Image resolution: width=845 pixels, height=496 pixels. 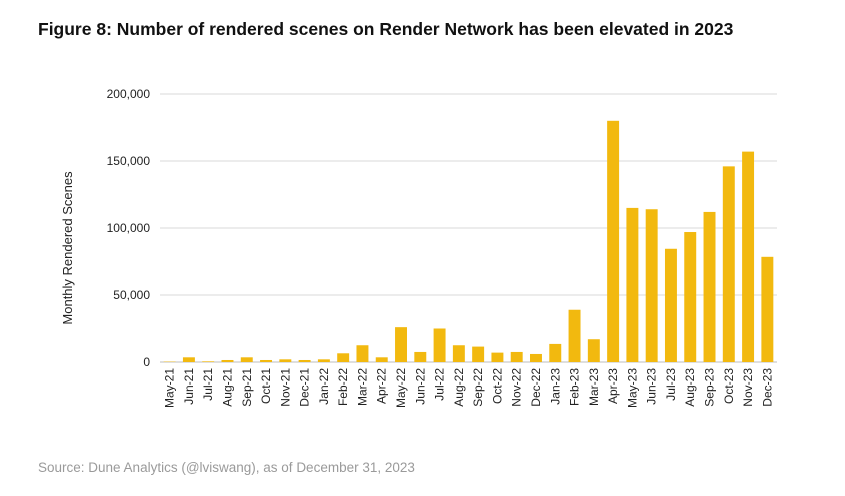 What do you see at coordinates (189, 386) in the screenshot?
I see `x-tick-label: Jun-21` at bounding box center [189, 386].